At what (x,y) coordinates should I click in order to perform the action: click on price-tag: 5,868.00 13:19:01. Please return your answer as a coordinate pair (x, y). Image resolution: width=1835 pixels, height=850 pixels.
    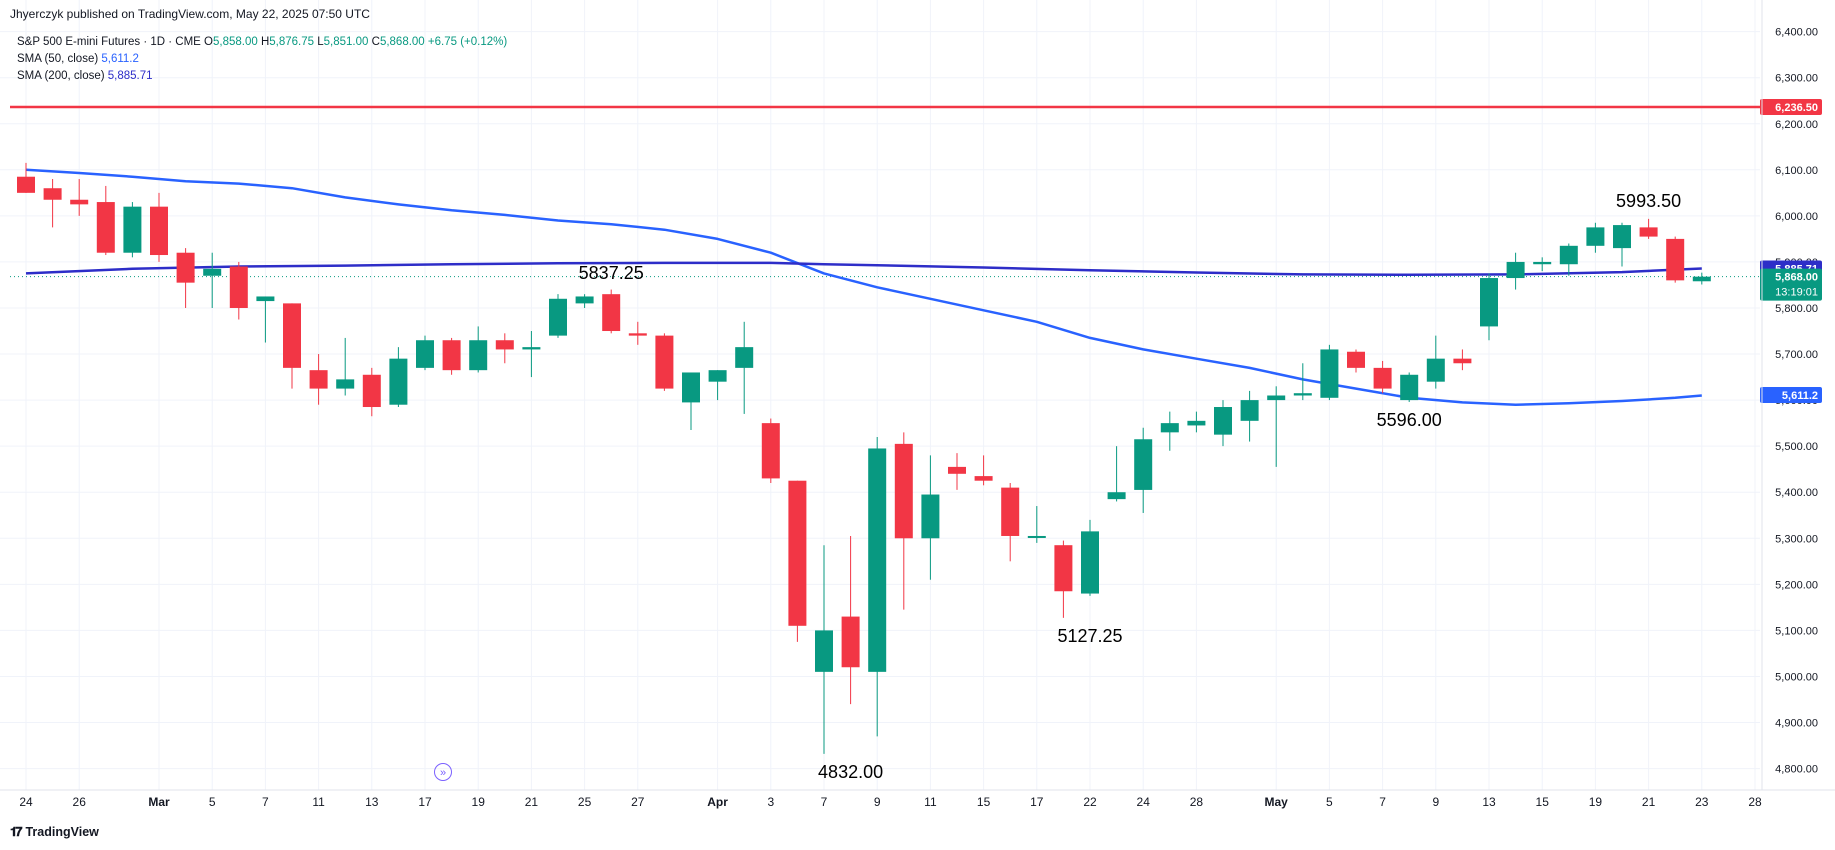
    Looking at the image, I should click on (1791, 284).